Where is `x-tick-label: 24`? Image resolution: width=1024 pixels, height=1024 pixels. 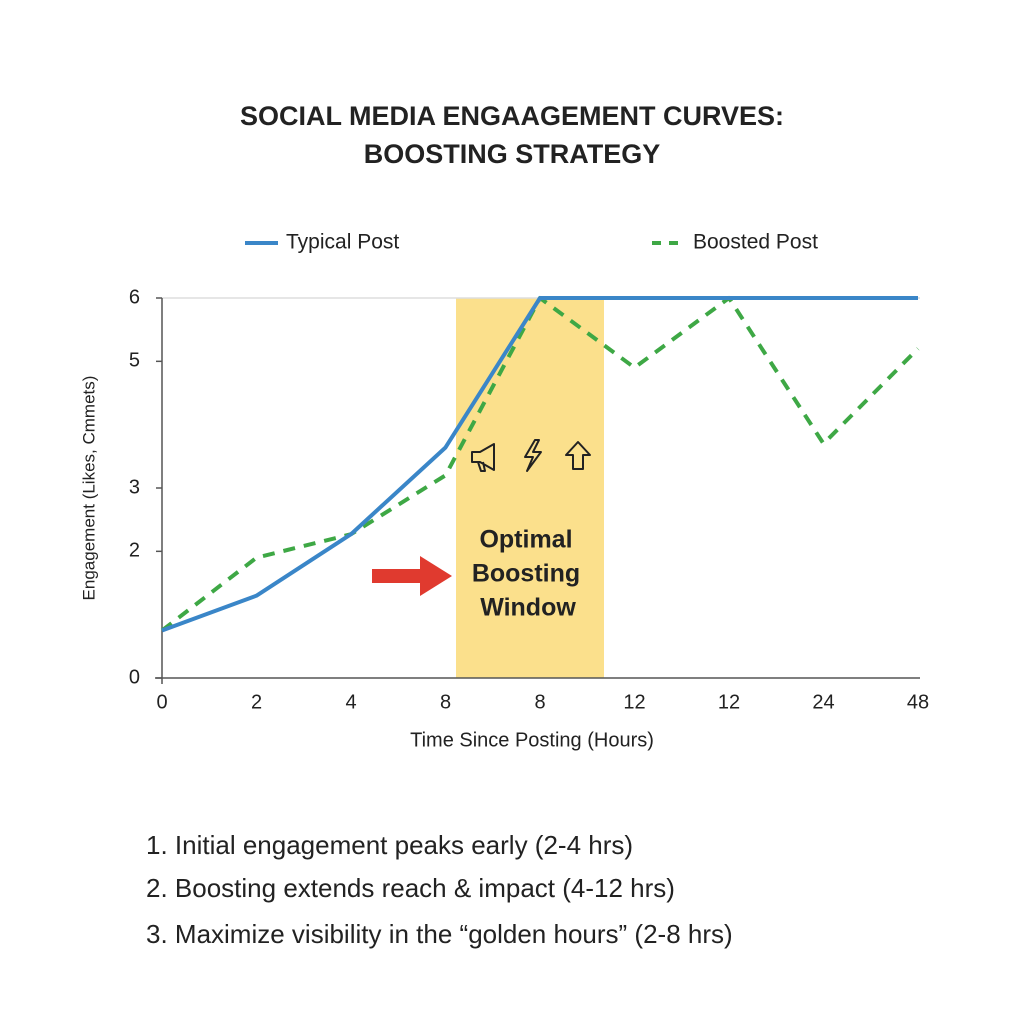
x-tick-label: 24 is located at coordinates (823, 702).